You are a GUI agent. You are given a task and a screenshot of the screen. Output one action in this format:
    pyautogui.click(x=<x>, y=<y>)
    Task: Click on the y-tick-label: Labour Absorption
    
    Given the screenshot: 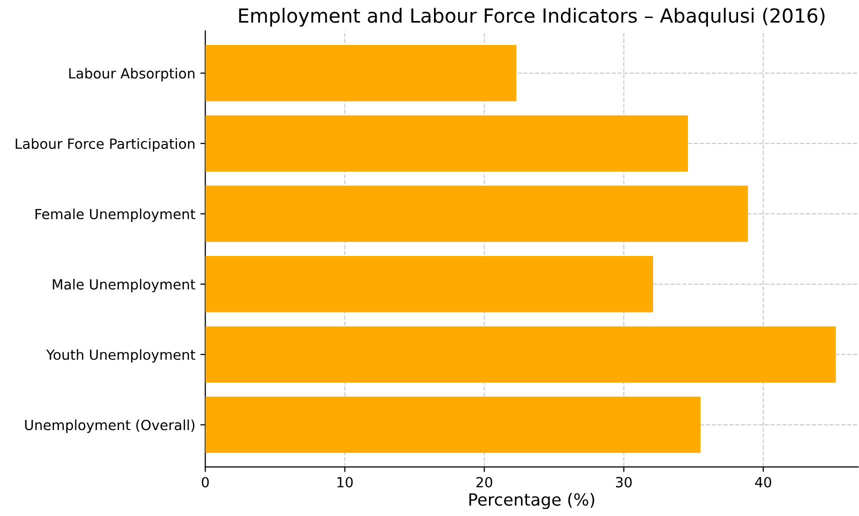 What is the action you would take?
    pyautogui.click(x=131, y=75)
    